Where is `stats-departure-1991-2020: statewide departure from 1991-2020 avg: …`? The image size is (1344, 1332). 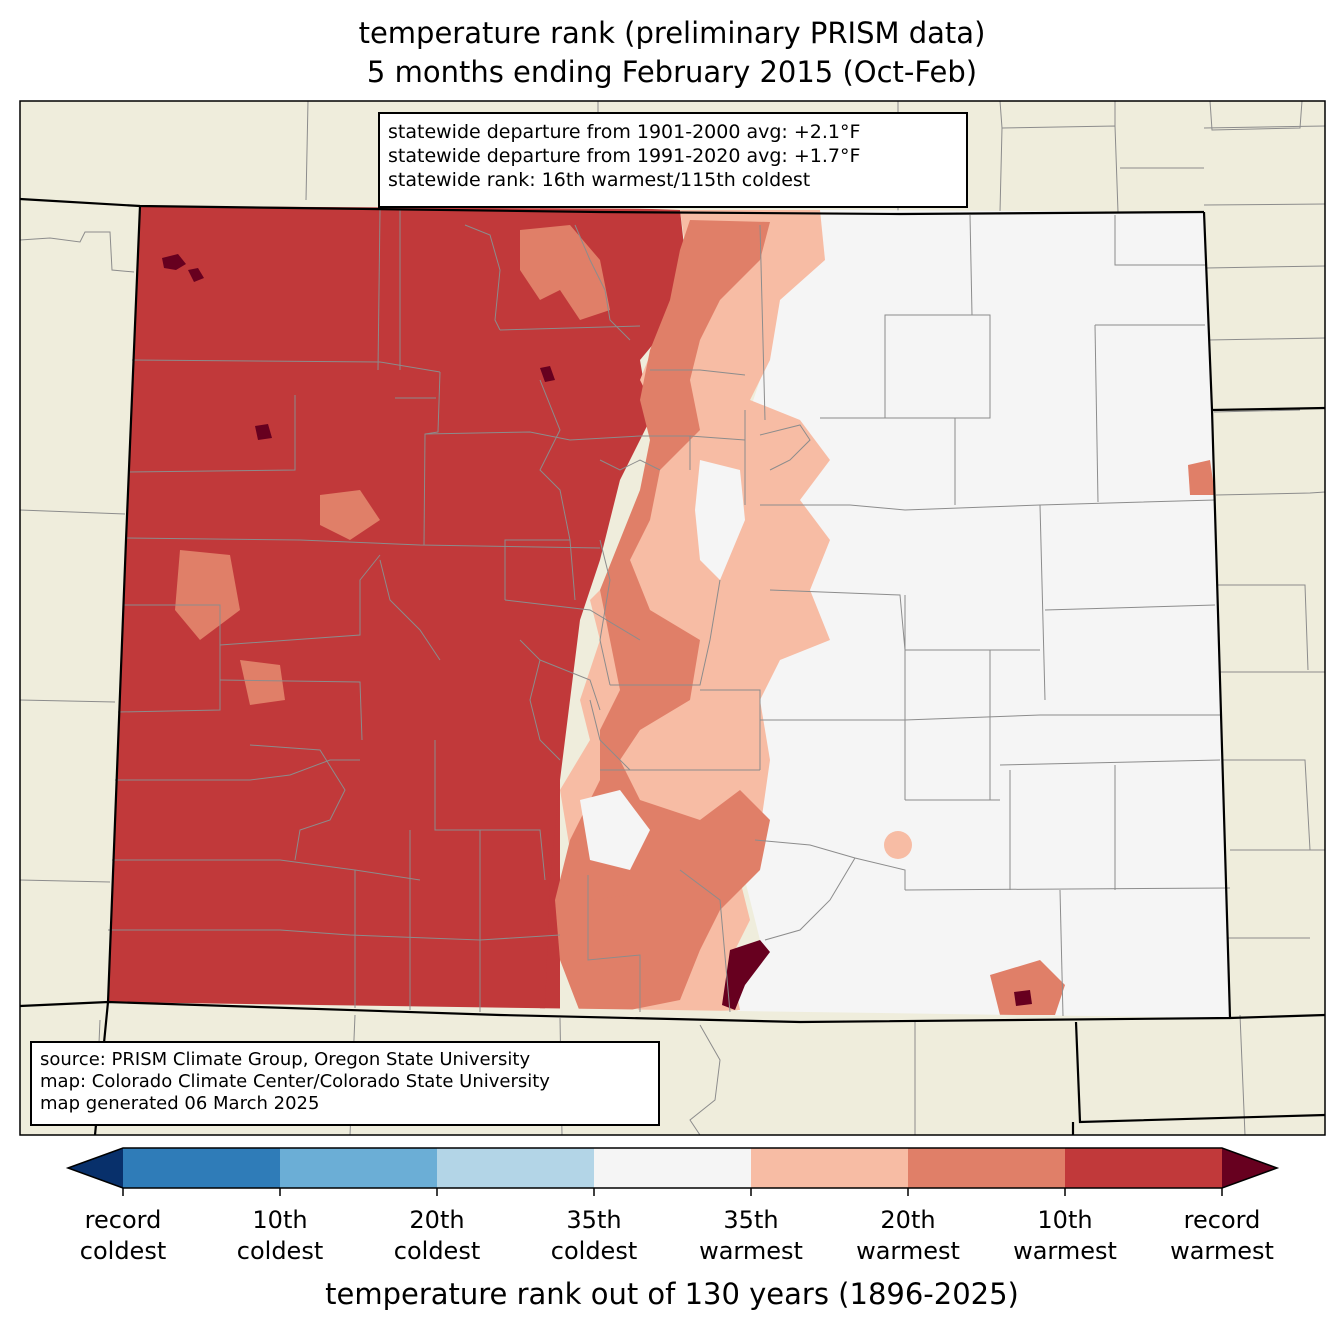 stats-departure-1991-2020: statewide departure from 1991-2020 avg: … is located at coordinates (624, 156).